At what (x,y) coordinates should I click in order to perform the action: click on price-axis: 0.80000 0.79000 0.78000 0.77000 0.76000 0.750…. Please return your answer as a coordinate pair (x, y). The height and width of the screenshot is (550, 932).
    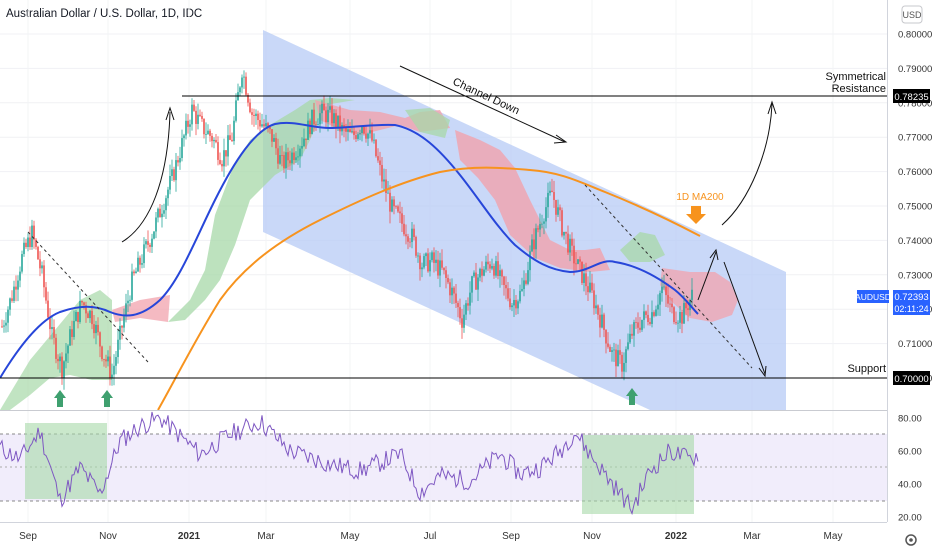
    Looking at the image, I should click on (915, 207).